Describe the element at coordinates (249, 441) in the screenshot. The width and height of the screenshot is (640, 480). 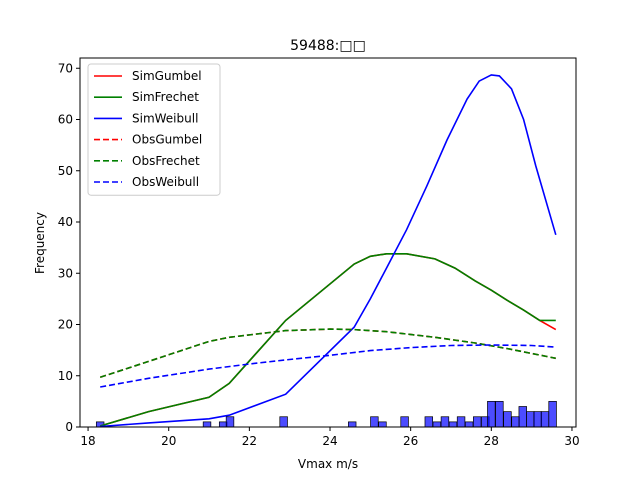
I see `x-tick-label-2: 22` at that location.